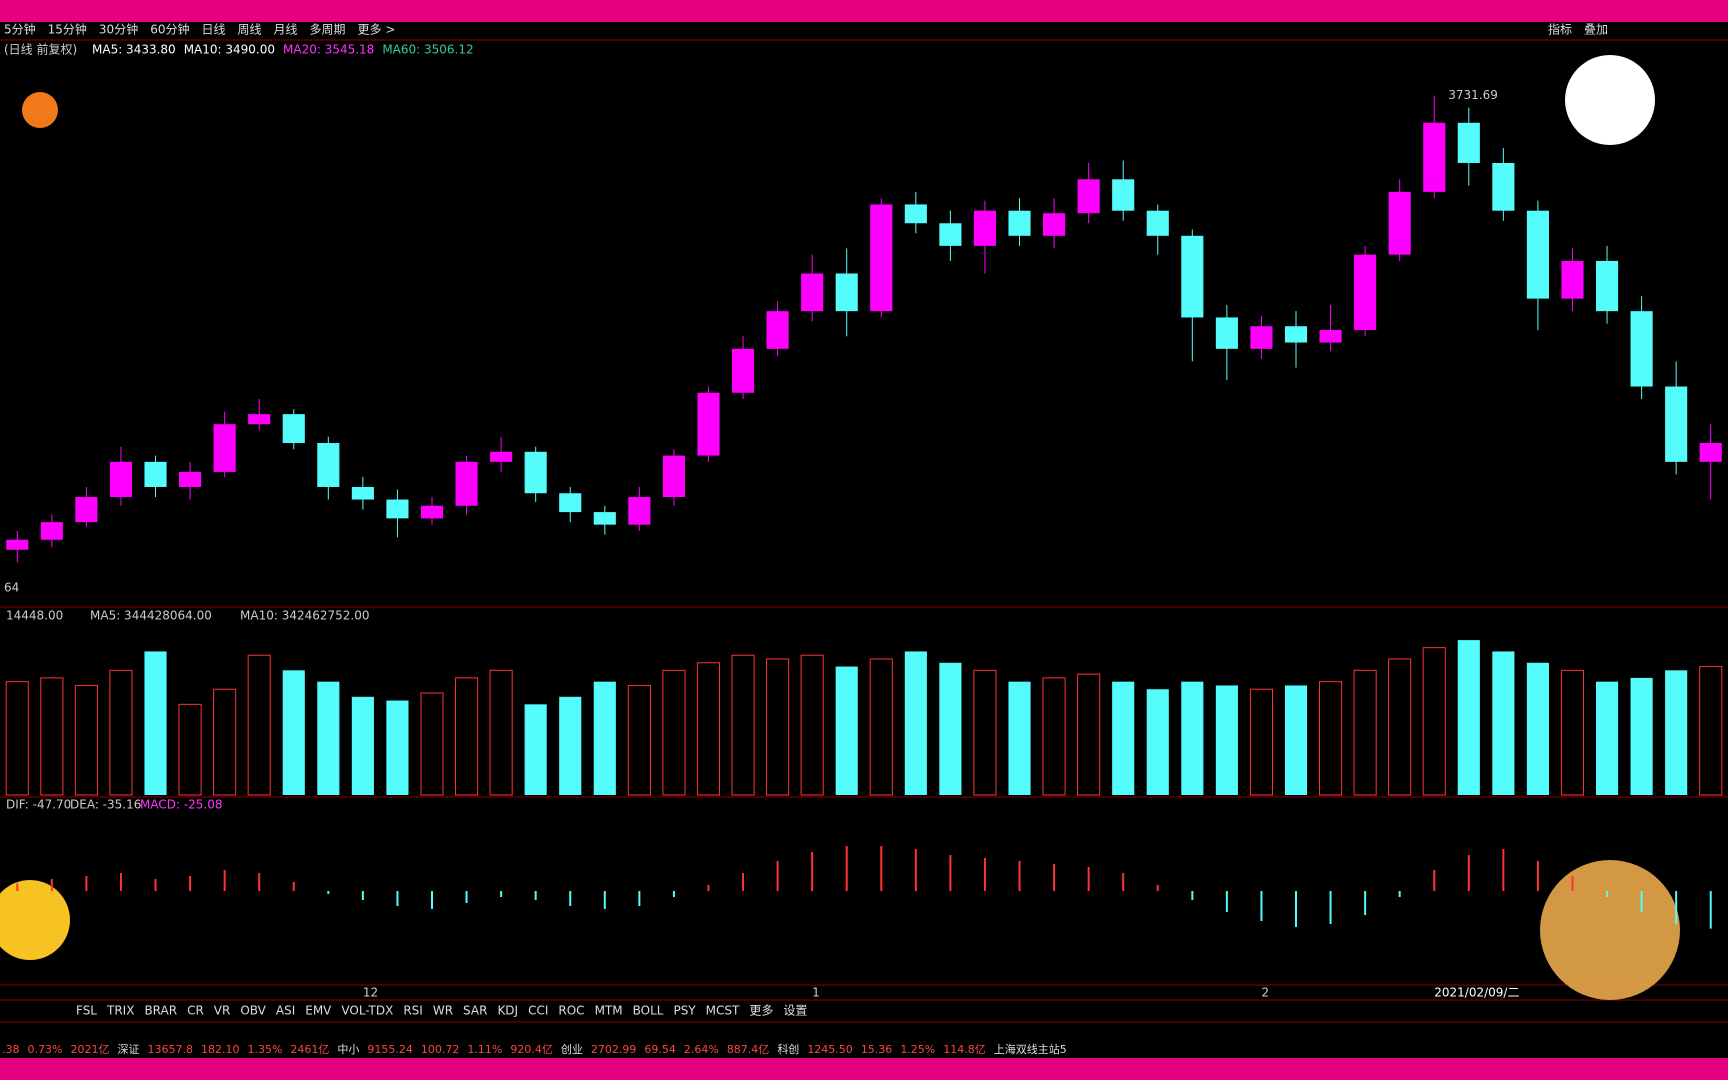  I want to click on status-item: 1245.50, so click(830, 1049).